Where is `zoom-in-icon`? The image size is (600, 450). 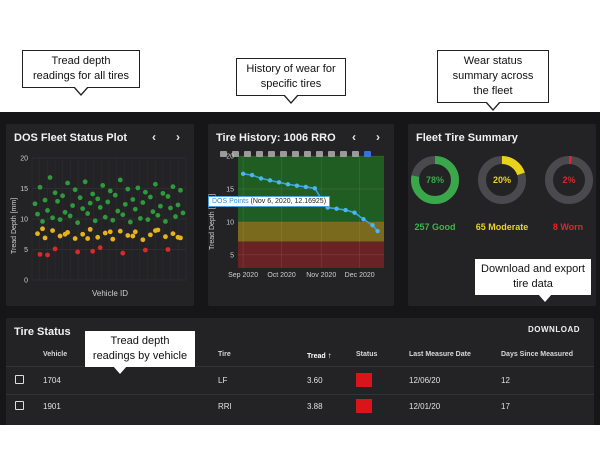
zoom-in-icon is located at coordinates (283, 154).